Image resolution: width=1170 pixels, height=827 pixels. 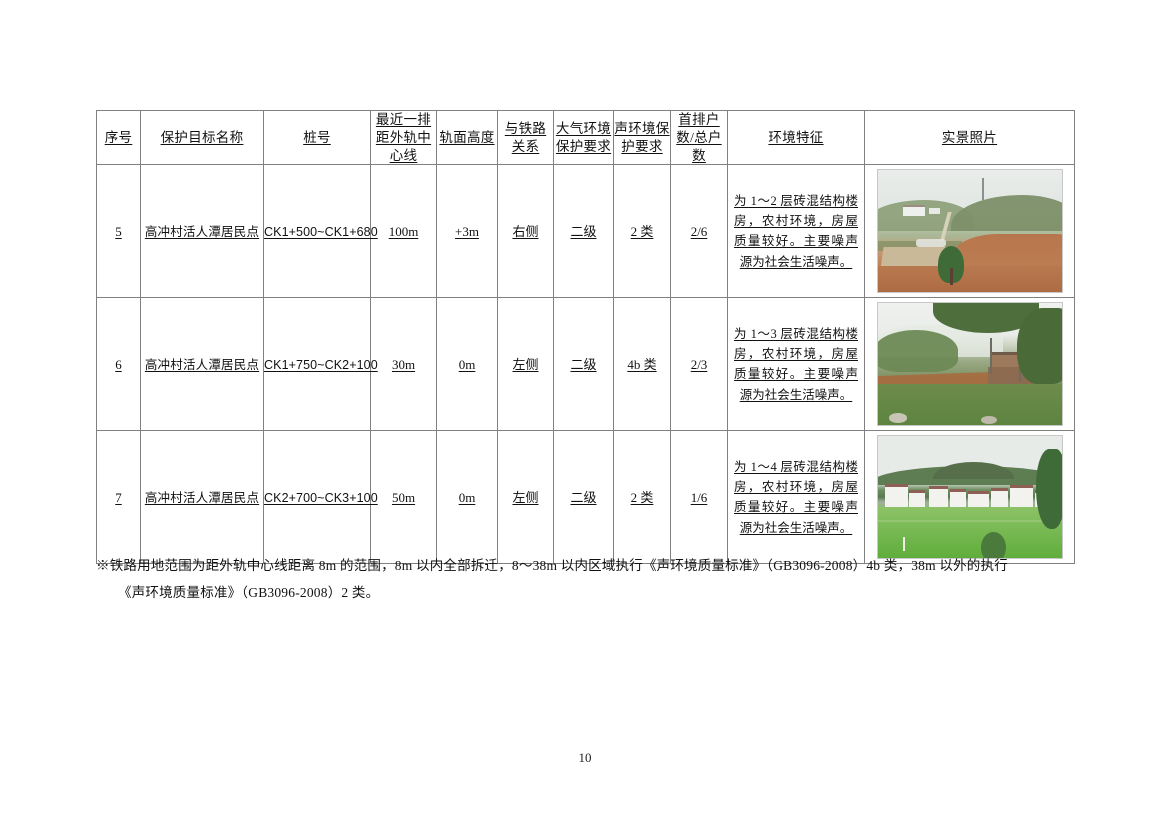 I want to click on header-label-photo: 实景照片, so click(x=969, y=137).